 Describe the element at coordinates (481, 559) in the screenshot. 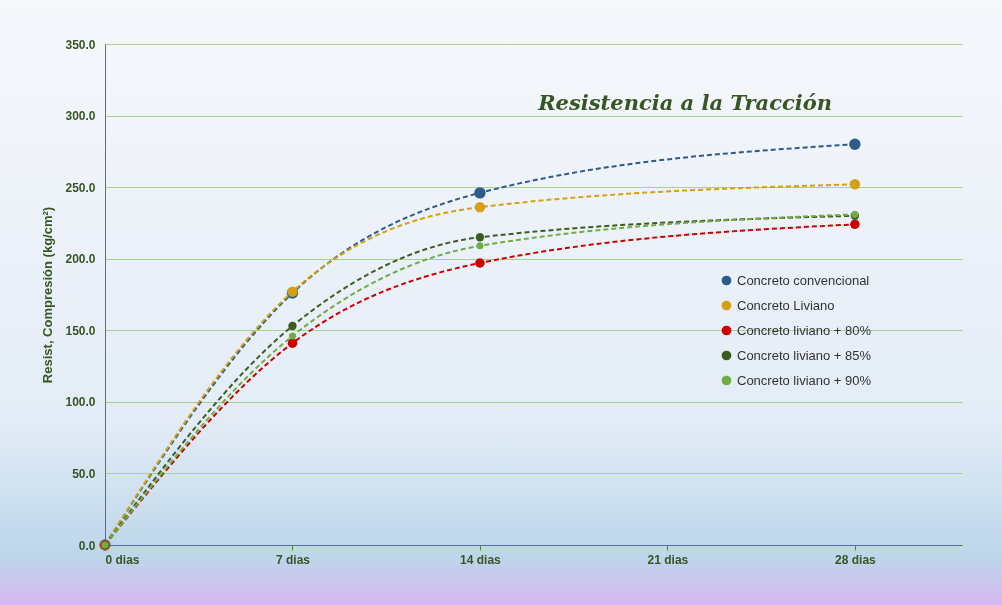

I see `x-tick-label: 14 dias` at that location.